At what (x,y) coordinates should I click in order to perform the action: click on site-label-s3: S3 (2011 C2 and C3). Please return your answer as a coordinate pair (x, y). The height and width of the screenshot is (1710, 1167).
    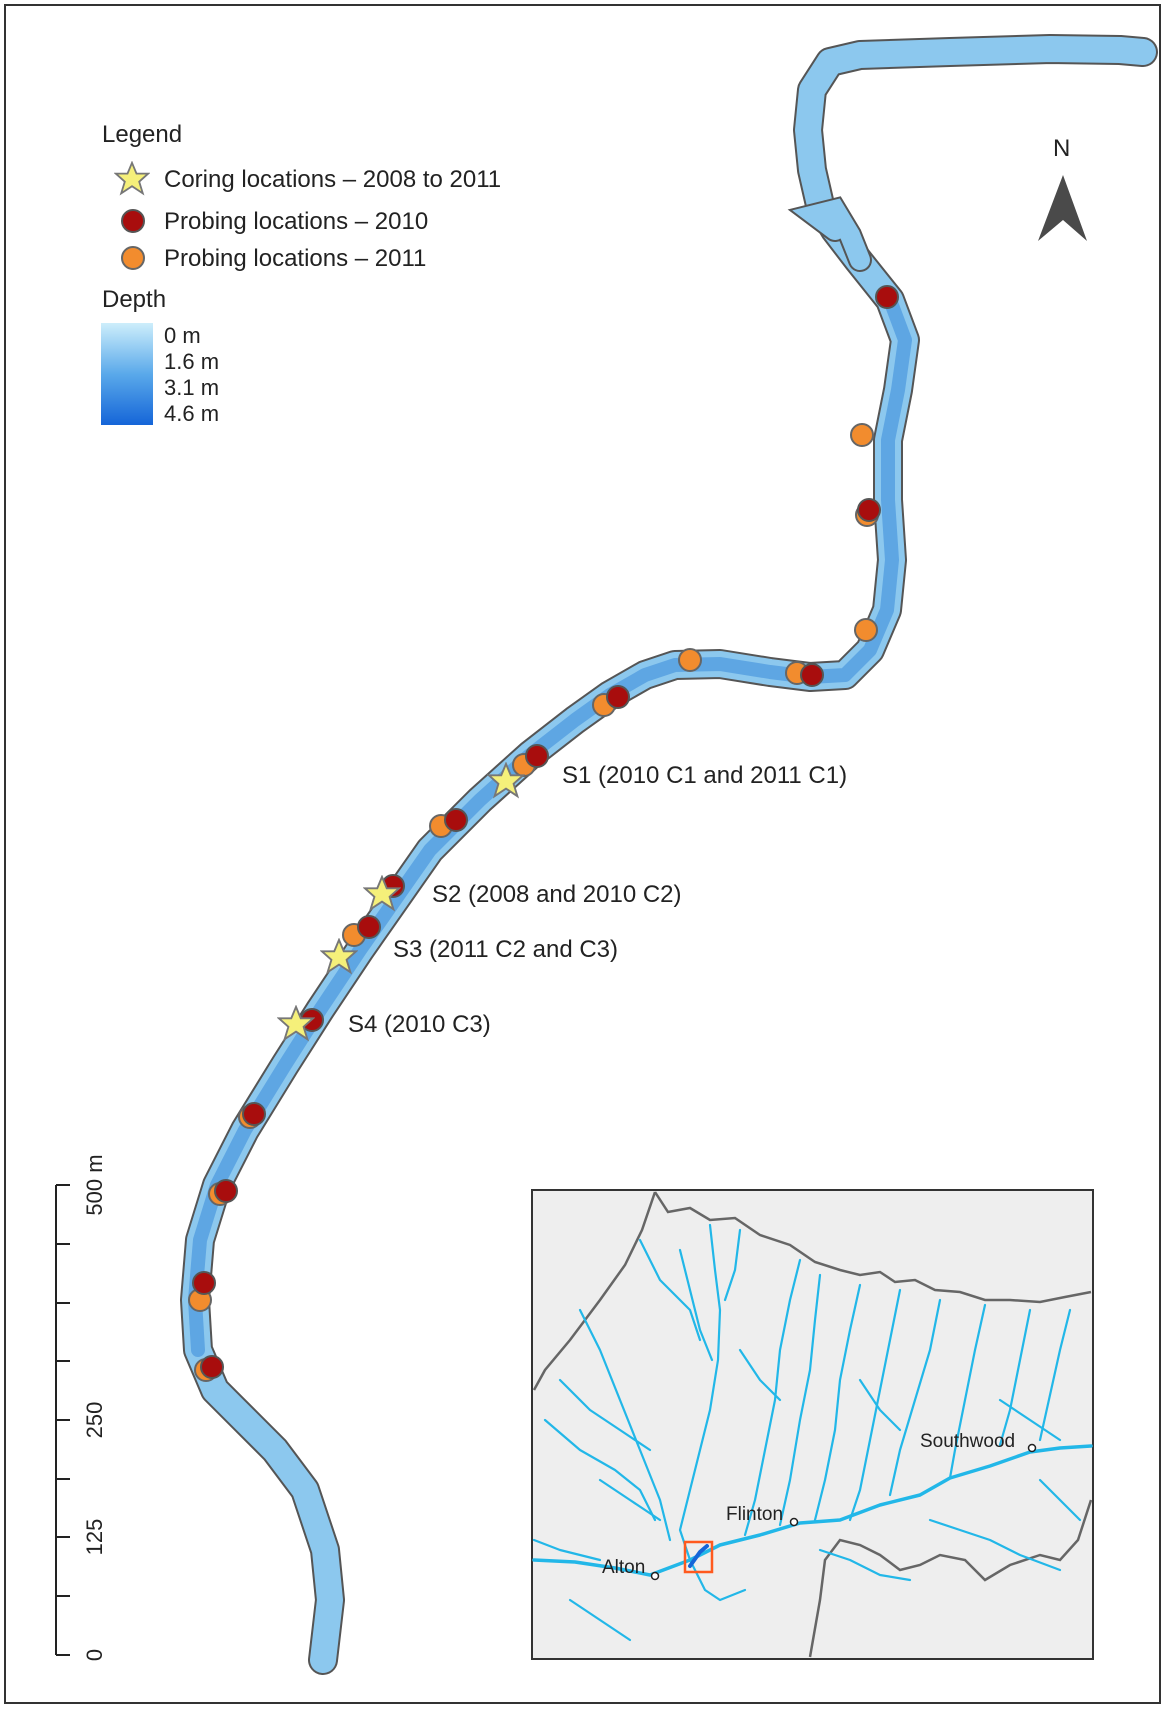
    Looking at the image, I should click on (505, 949).